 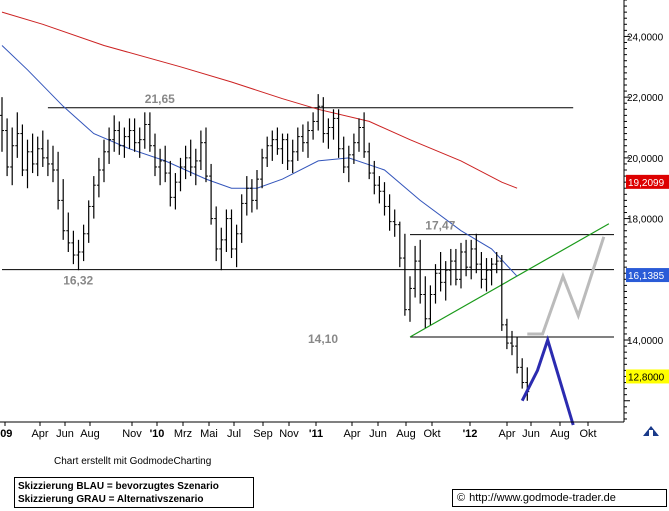 I want to click on scenario-blue-path, so click(x=547, y=380).